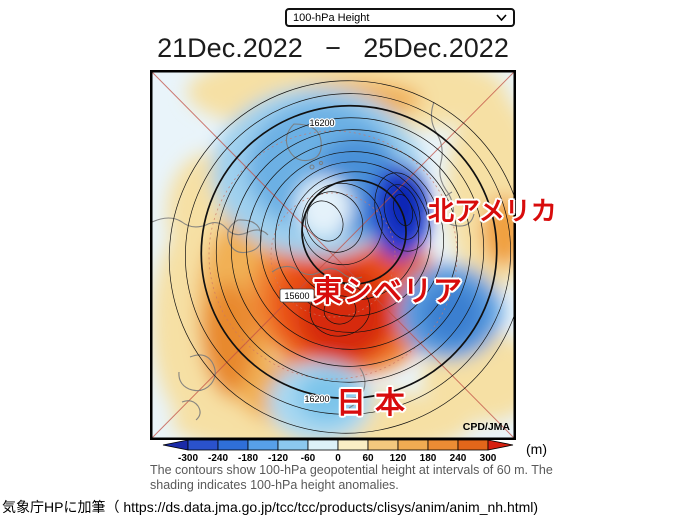 This screenshot has height=519, width=692. I want to click on colorbar-tick-label: 120, so click(398, 458).